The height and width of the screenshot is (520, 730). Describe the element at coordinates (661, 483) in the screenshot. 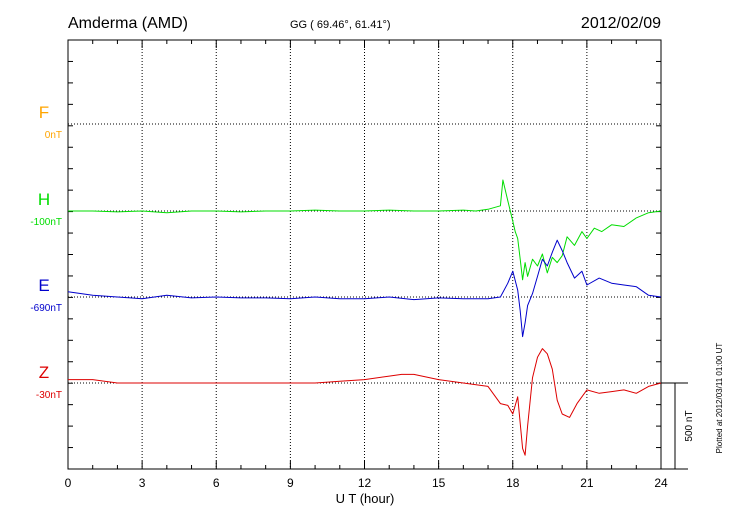

I see `x-tick-label: 24` at that location.